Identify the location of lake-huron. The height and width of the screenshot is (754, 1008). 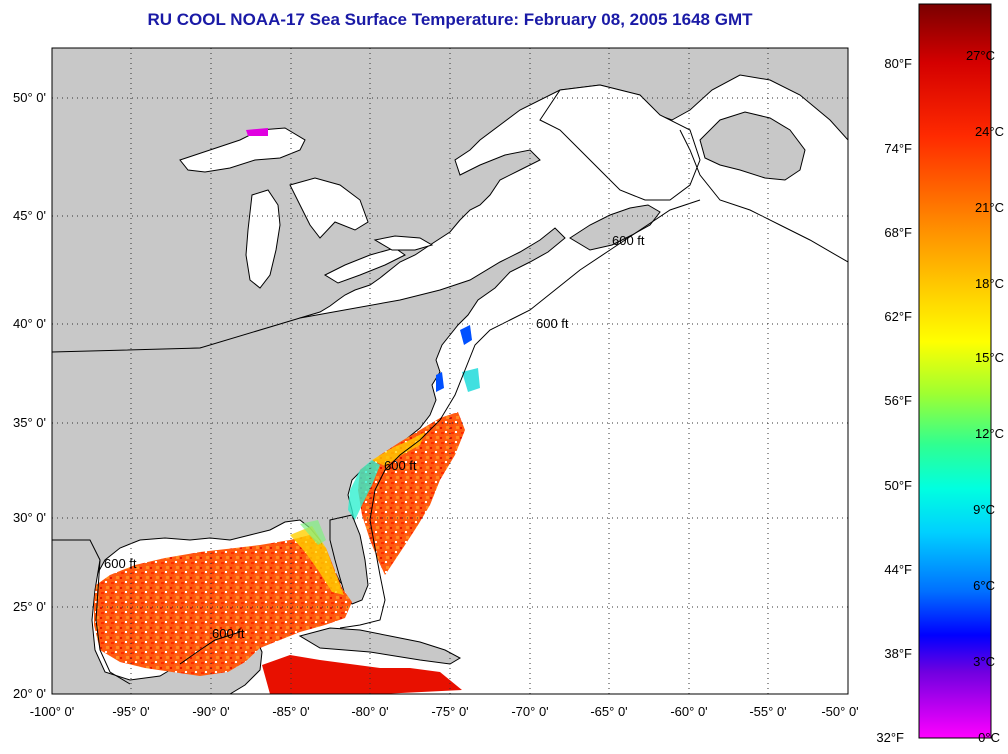
(329, 208).